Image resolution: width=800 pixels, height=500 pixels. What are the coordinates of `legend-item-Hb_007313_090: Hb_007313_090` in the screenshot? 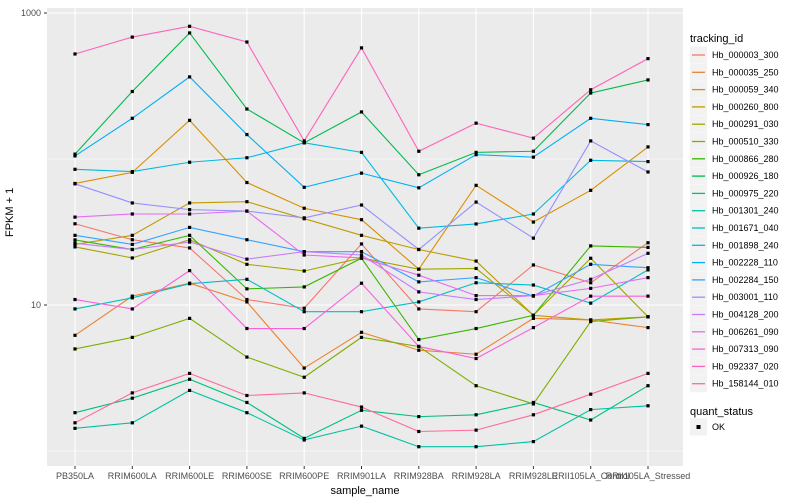 It's located at (734, 349).